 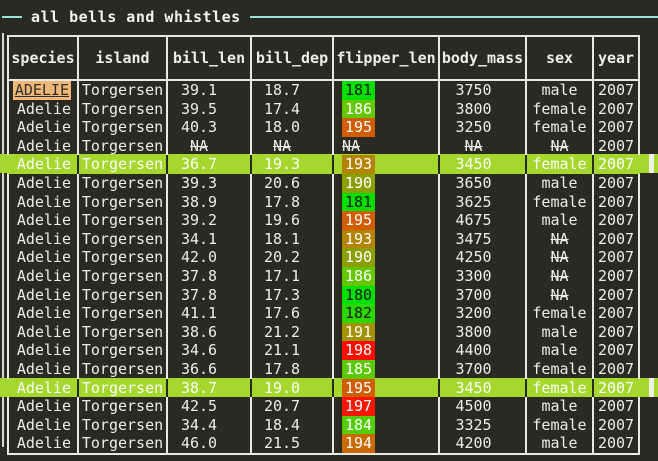 I want to click on cell-value: 3450, so click(x=473, y=164).